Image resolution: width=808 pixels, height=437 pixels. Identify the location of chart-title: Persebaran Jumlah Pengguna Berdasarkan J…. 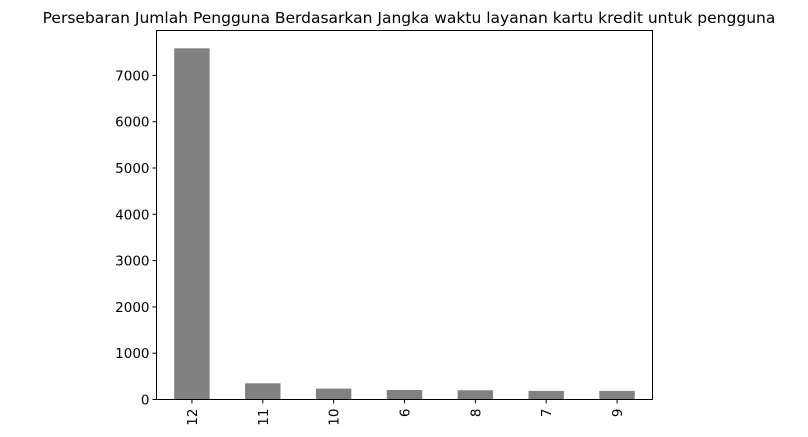
(409, 18).